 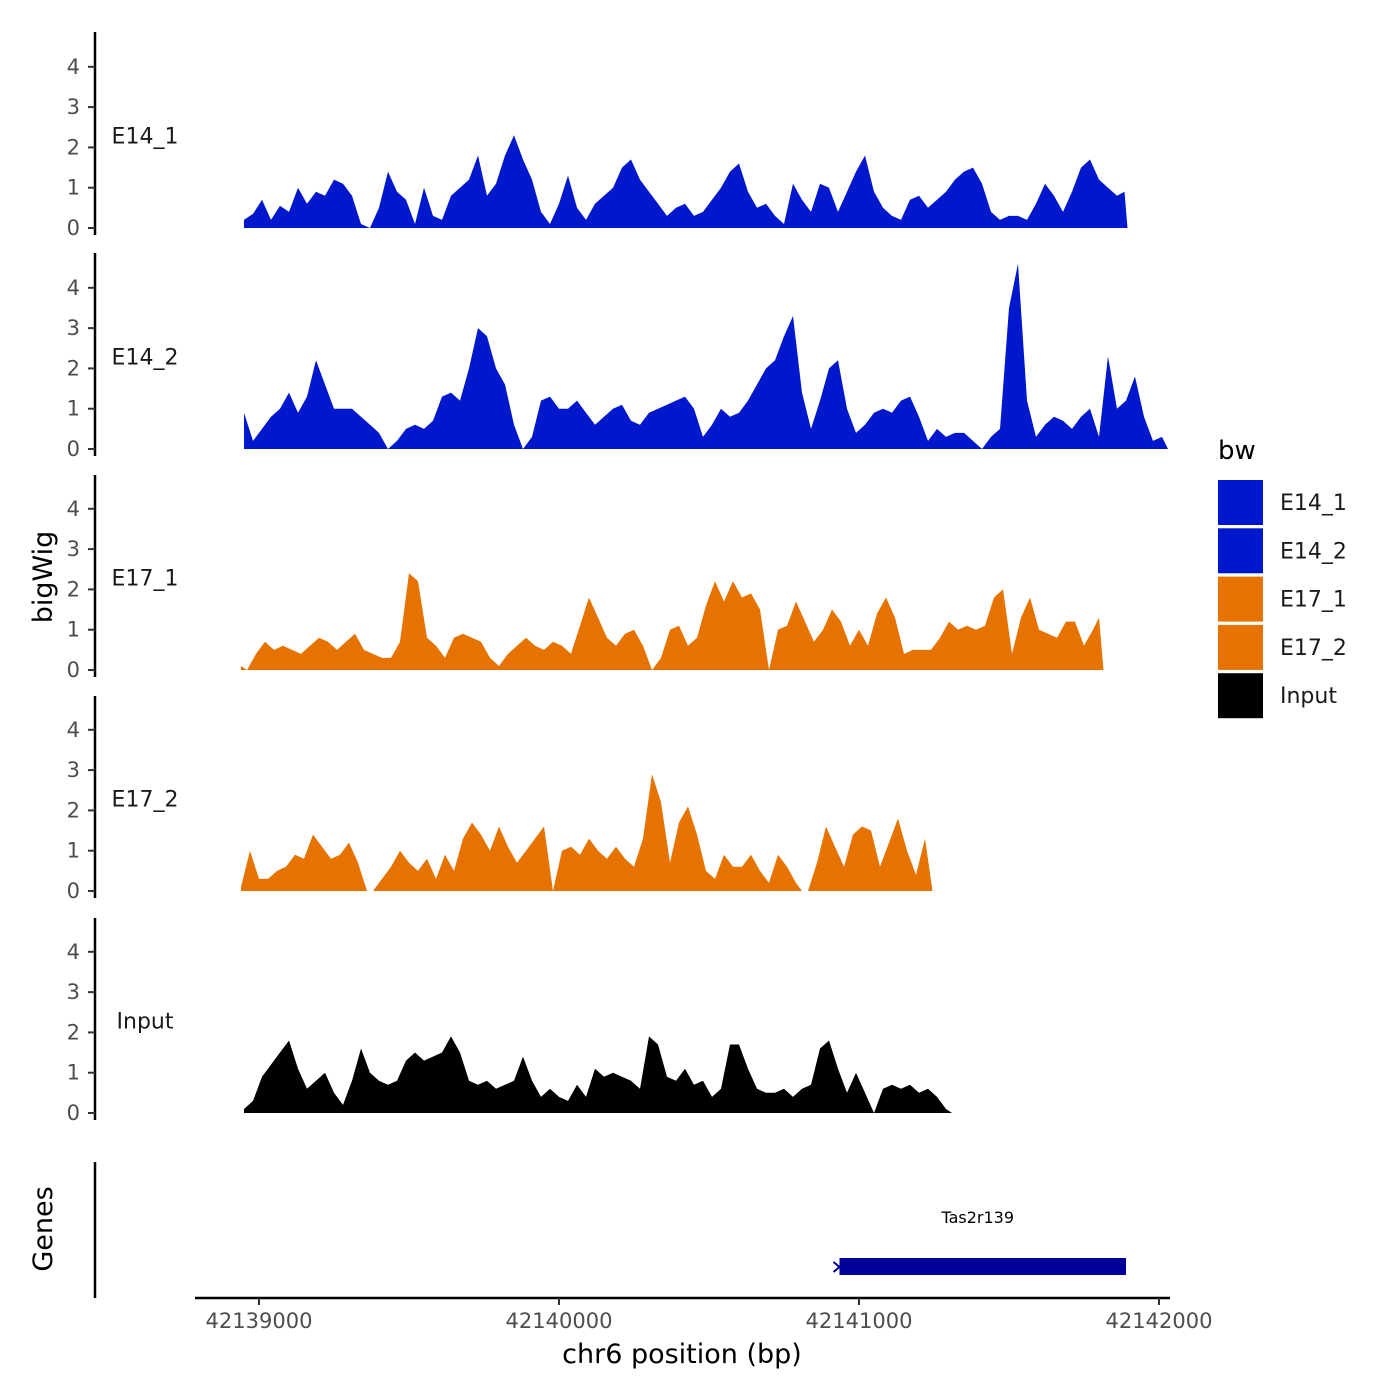 I want to click on x-axis-title: chr6 position (bp), so click(x=682, y=1354).